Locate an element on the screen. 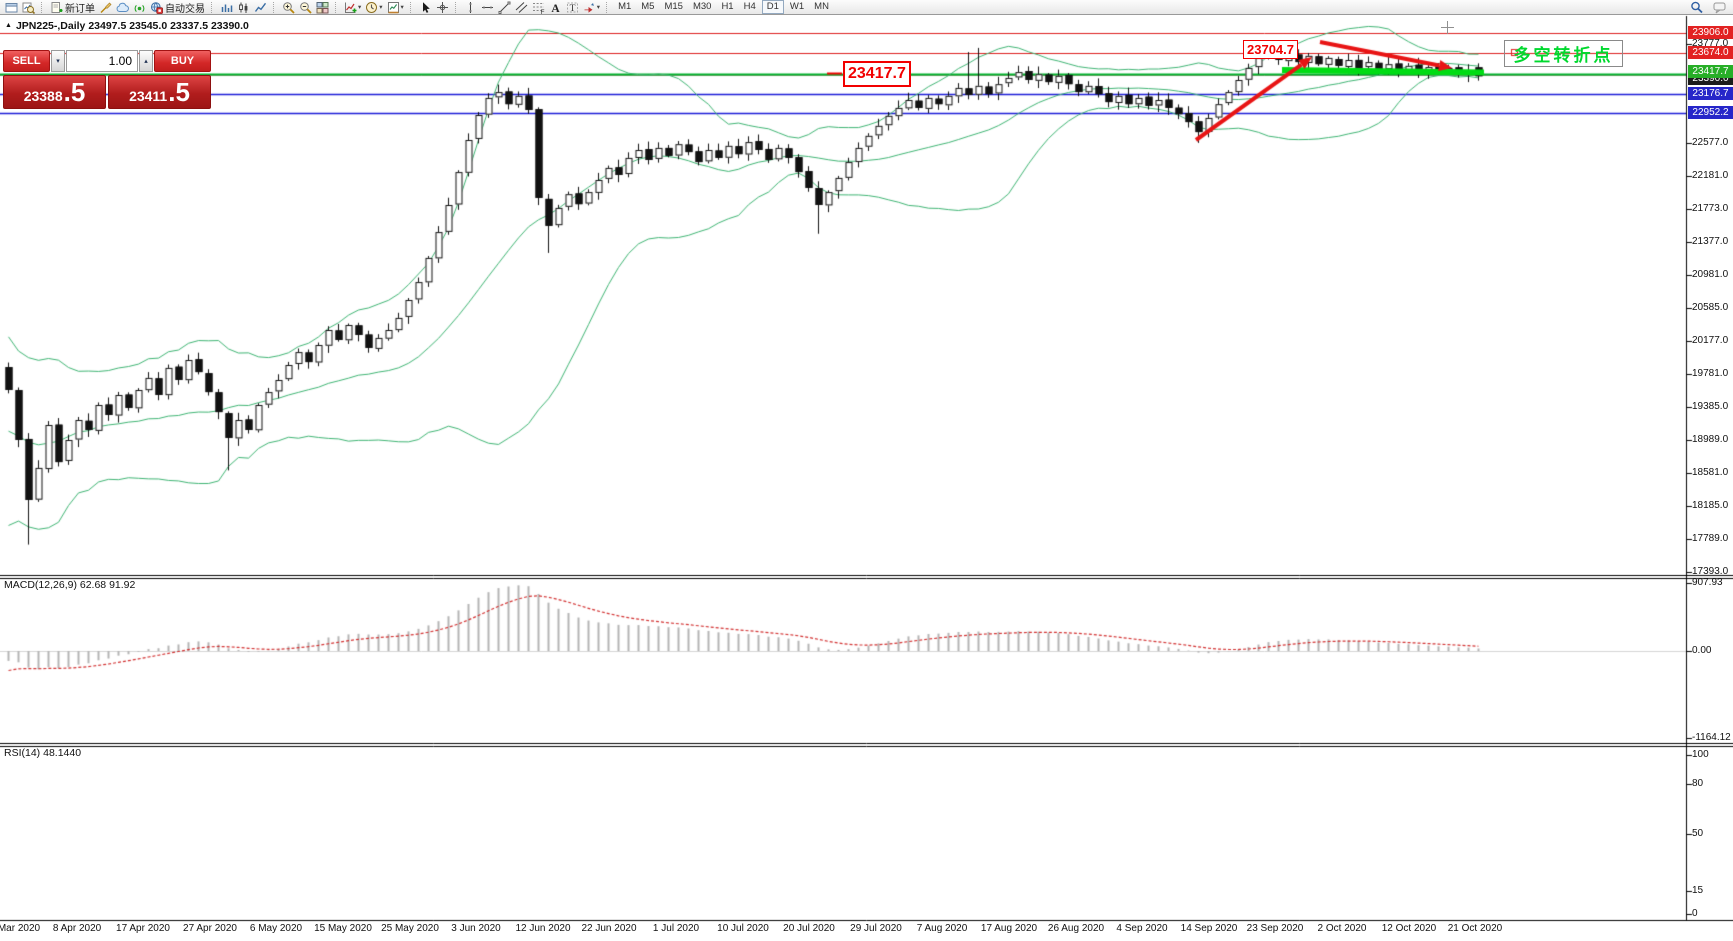 The height and width of the screenshot is (941, 1733). date-label: 29 Jul 2020 is located at coordinates (876, 928).